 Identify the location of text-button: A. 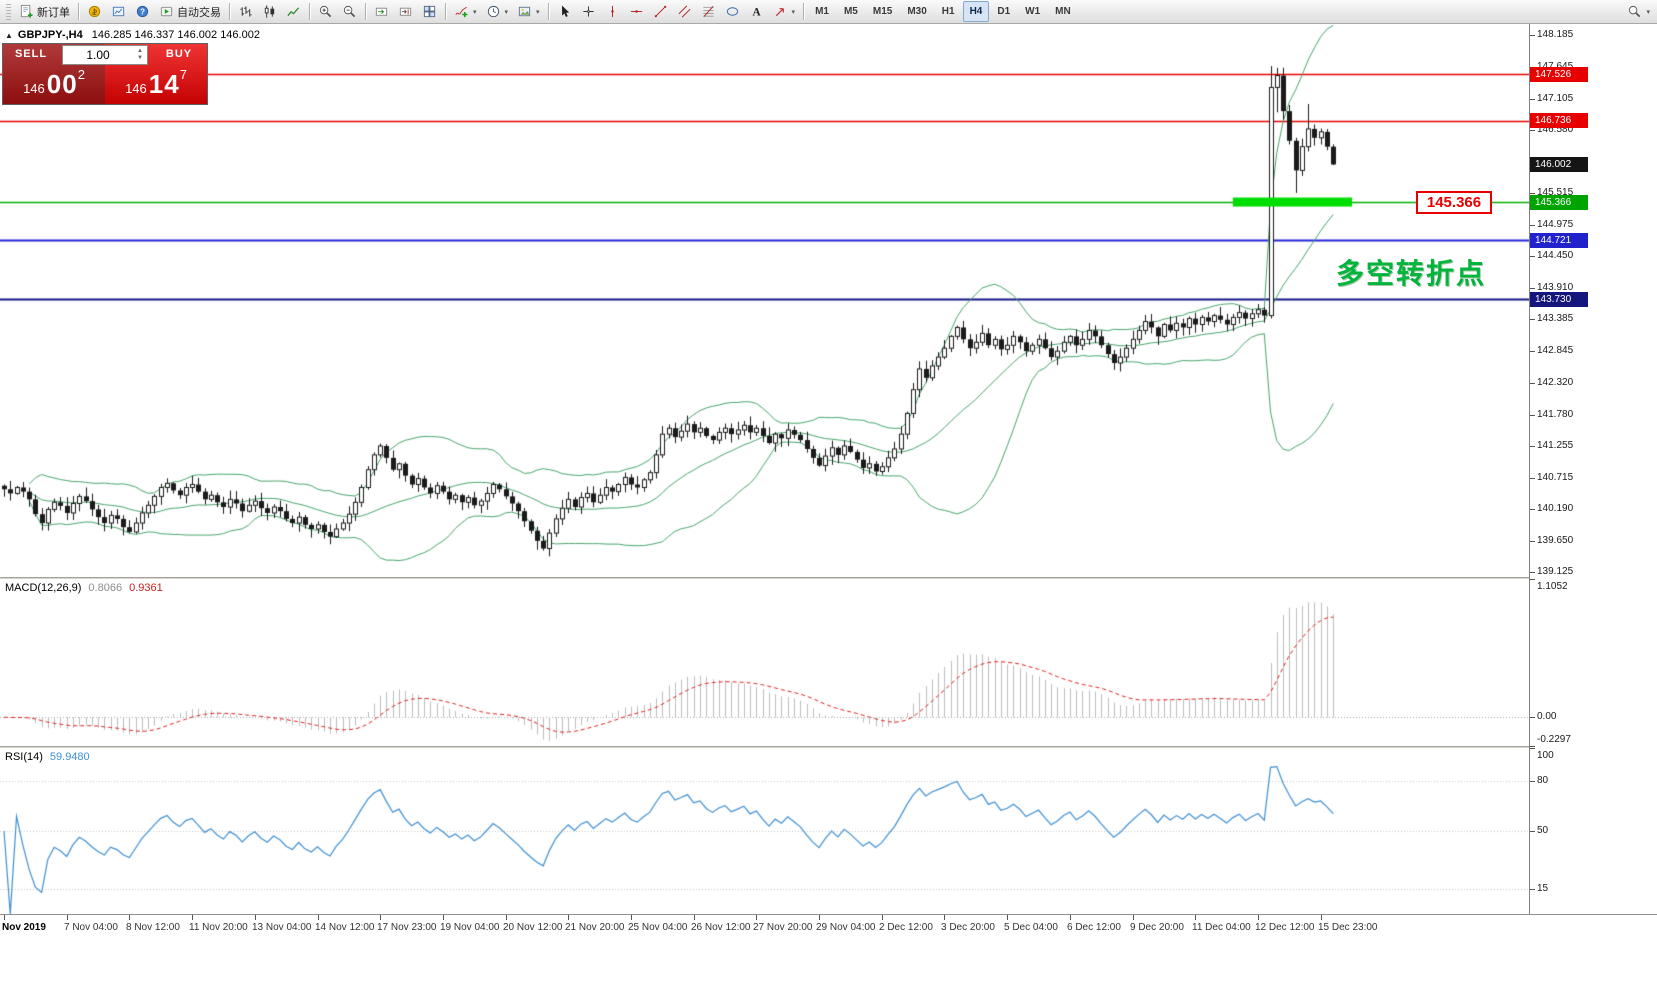
(756, 11).